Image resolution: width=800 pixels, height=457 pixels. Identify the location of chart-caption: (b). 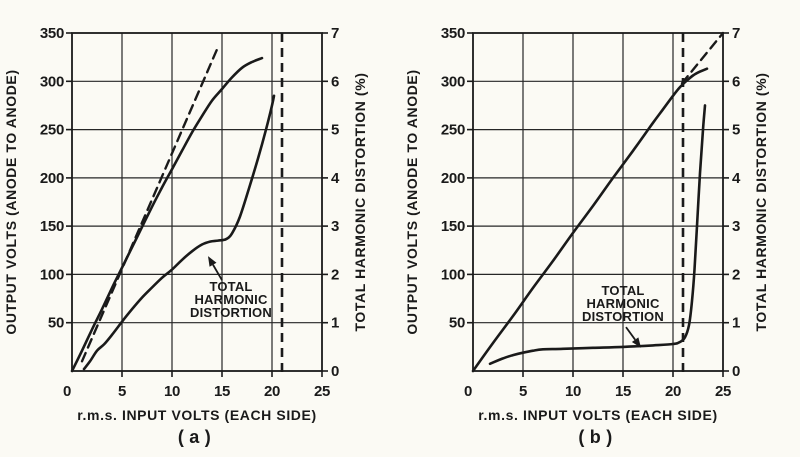
(597, 437).